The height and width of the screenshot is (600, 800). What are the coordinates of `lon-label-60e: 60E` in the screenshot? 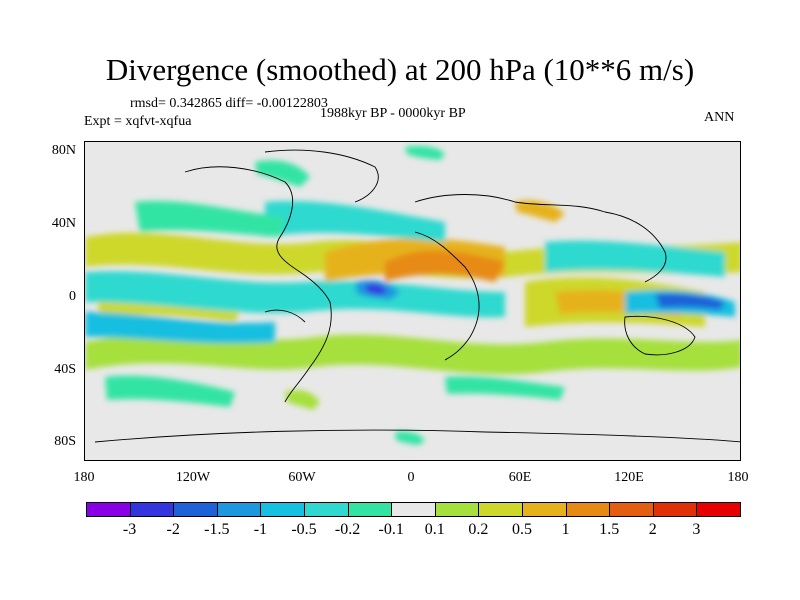 It's located at (520, 477).